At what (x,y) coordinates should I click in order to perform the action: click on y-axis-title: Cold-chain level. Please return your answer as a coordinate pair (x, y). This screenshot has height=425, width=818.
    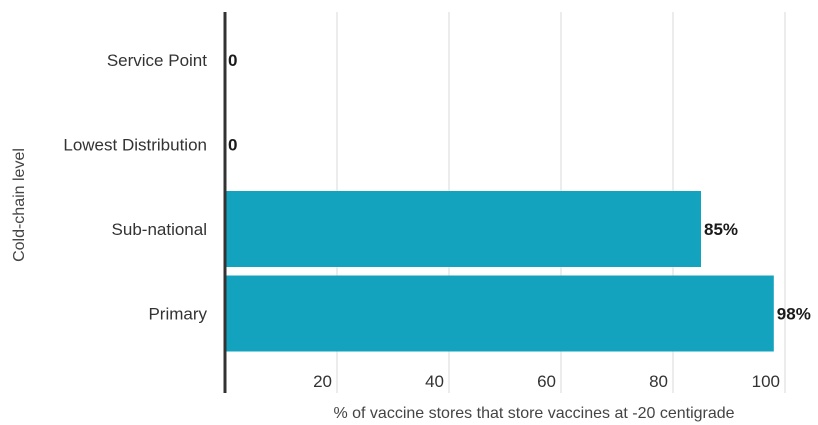
    Looking at the image, I should click on (19, 205).